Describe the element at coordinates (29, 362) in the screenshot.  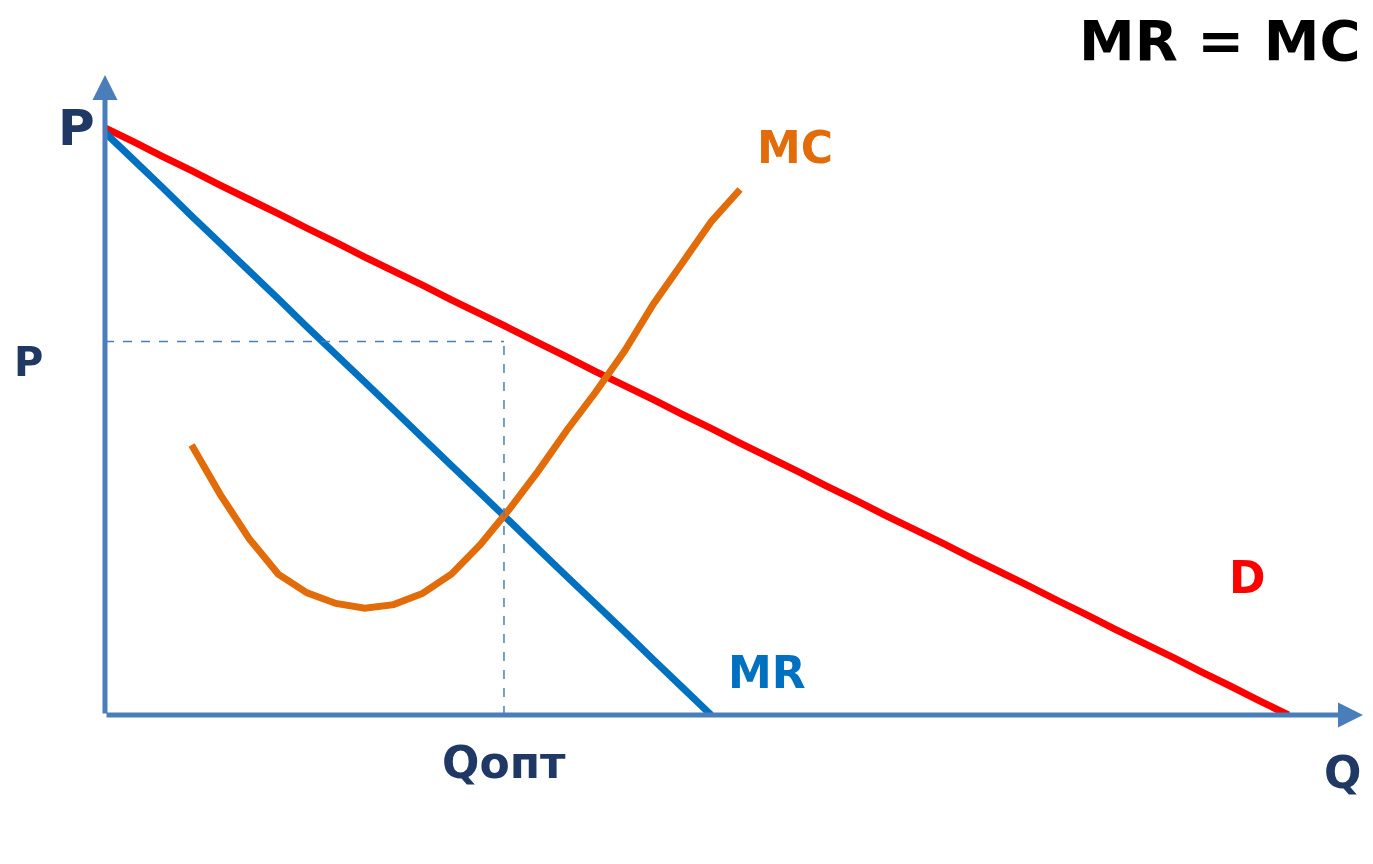
I see `ref-line-label: P` at that location.